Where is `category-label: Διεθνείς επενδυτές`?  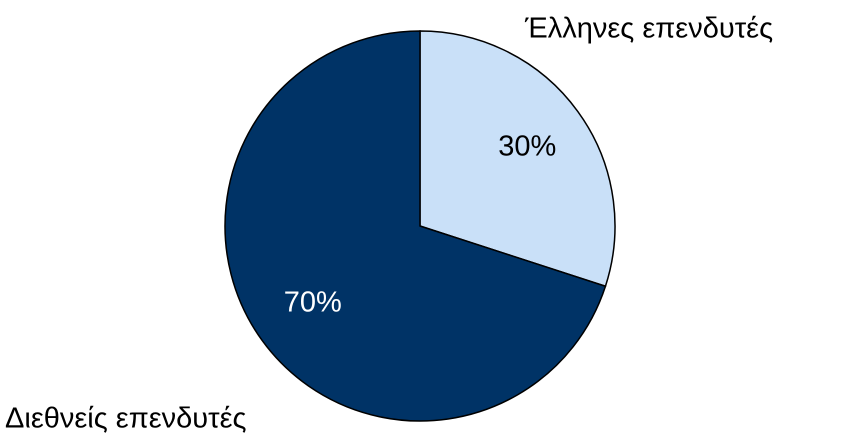 category-label: Διεθνείς επενδυτές is located at coordinates (126, 419).